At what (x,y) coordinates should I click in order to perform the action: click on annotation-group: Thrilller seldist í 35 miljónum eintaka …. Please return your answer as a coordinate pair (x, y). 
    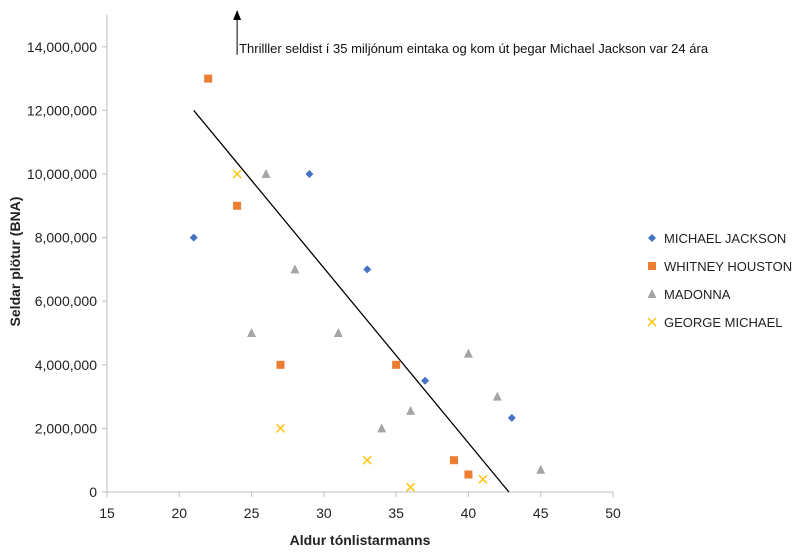
    Looking at the image, I should click on (471, 33).